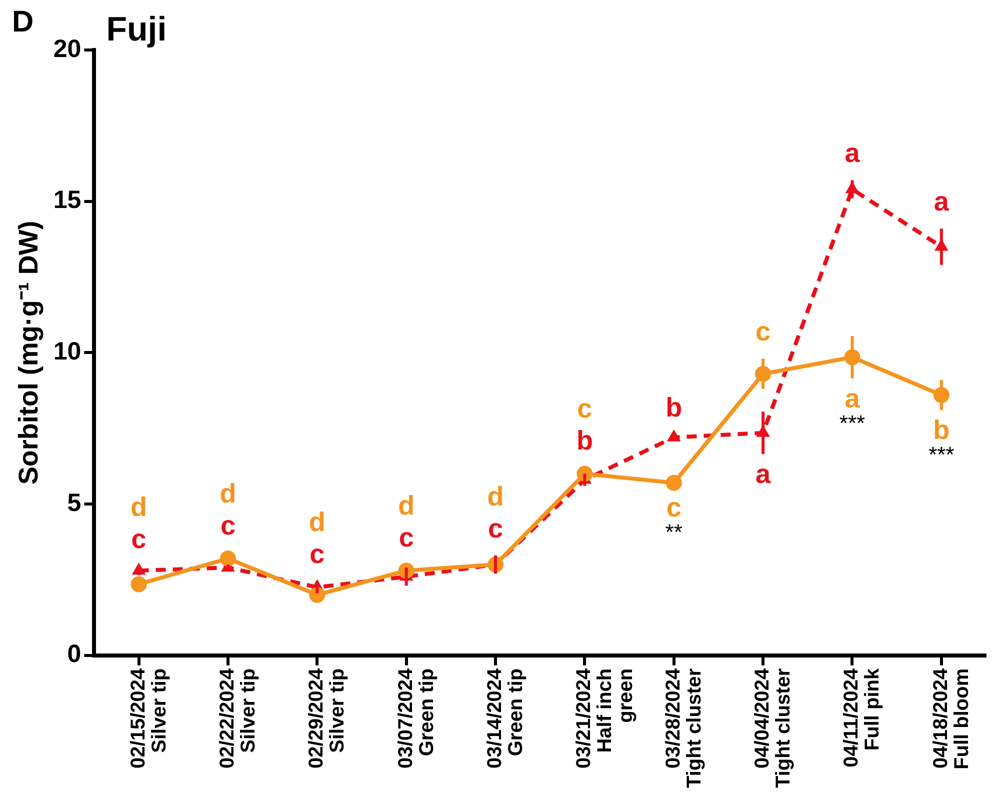 This screenshot has width=998, height=795. What do you see at coordinates (506, 717) in the screenshot?
I see `x-tick-label: 03/14/2024 Green tip` at bounding box center [506, 717].